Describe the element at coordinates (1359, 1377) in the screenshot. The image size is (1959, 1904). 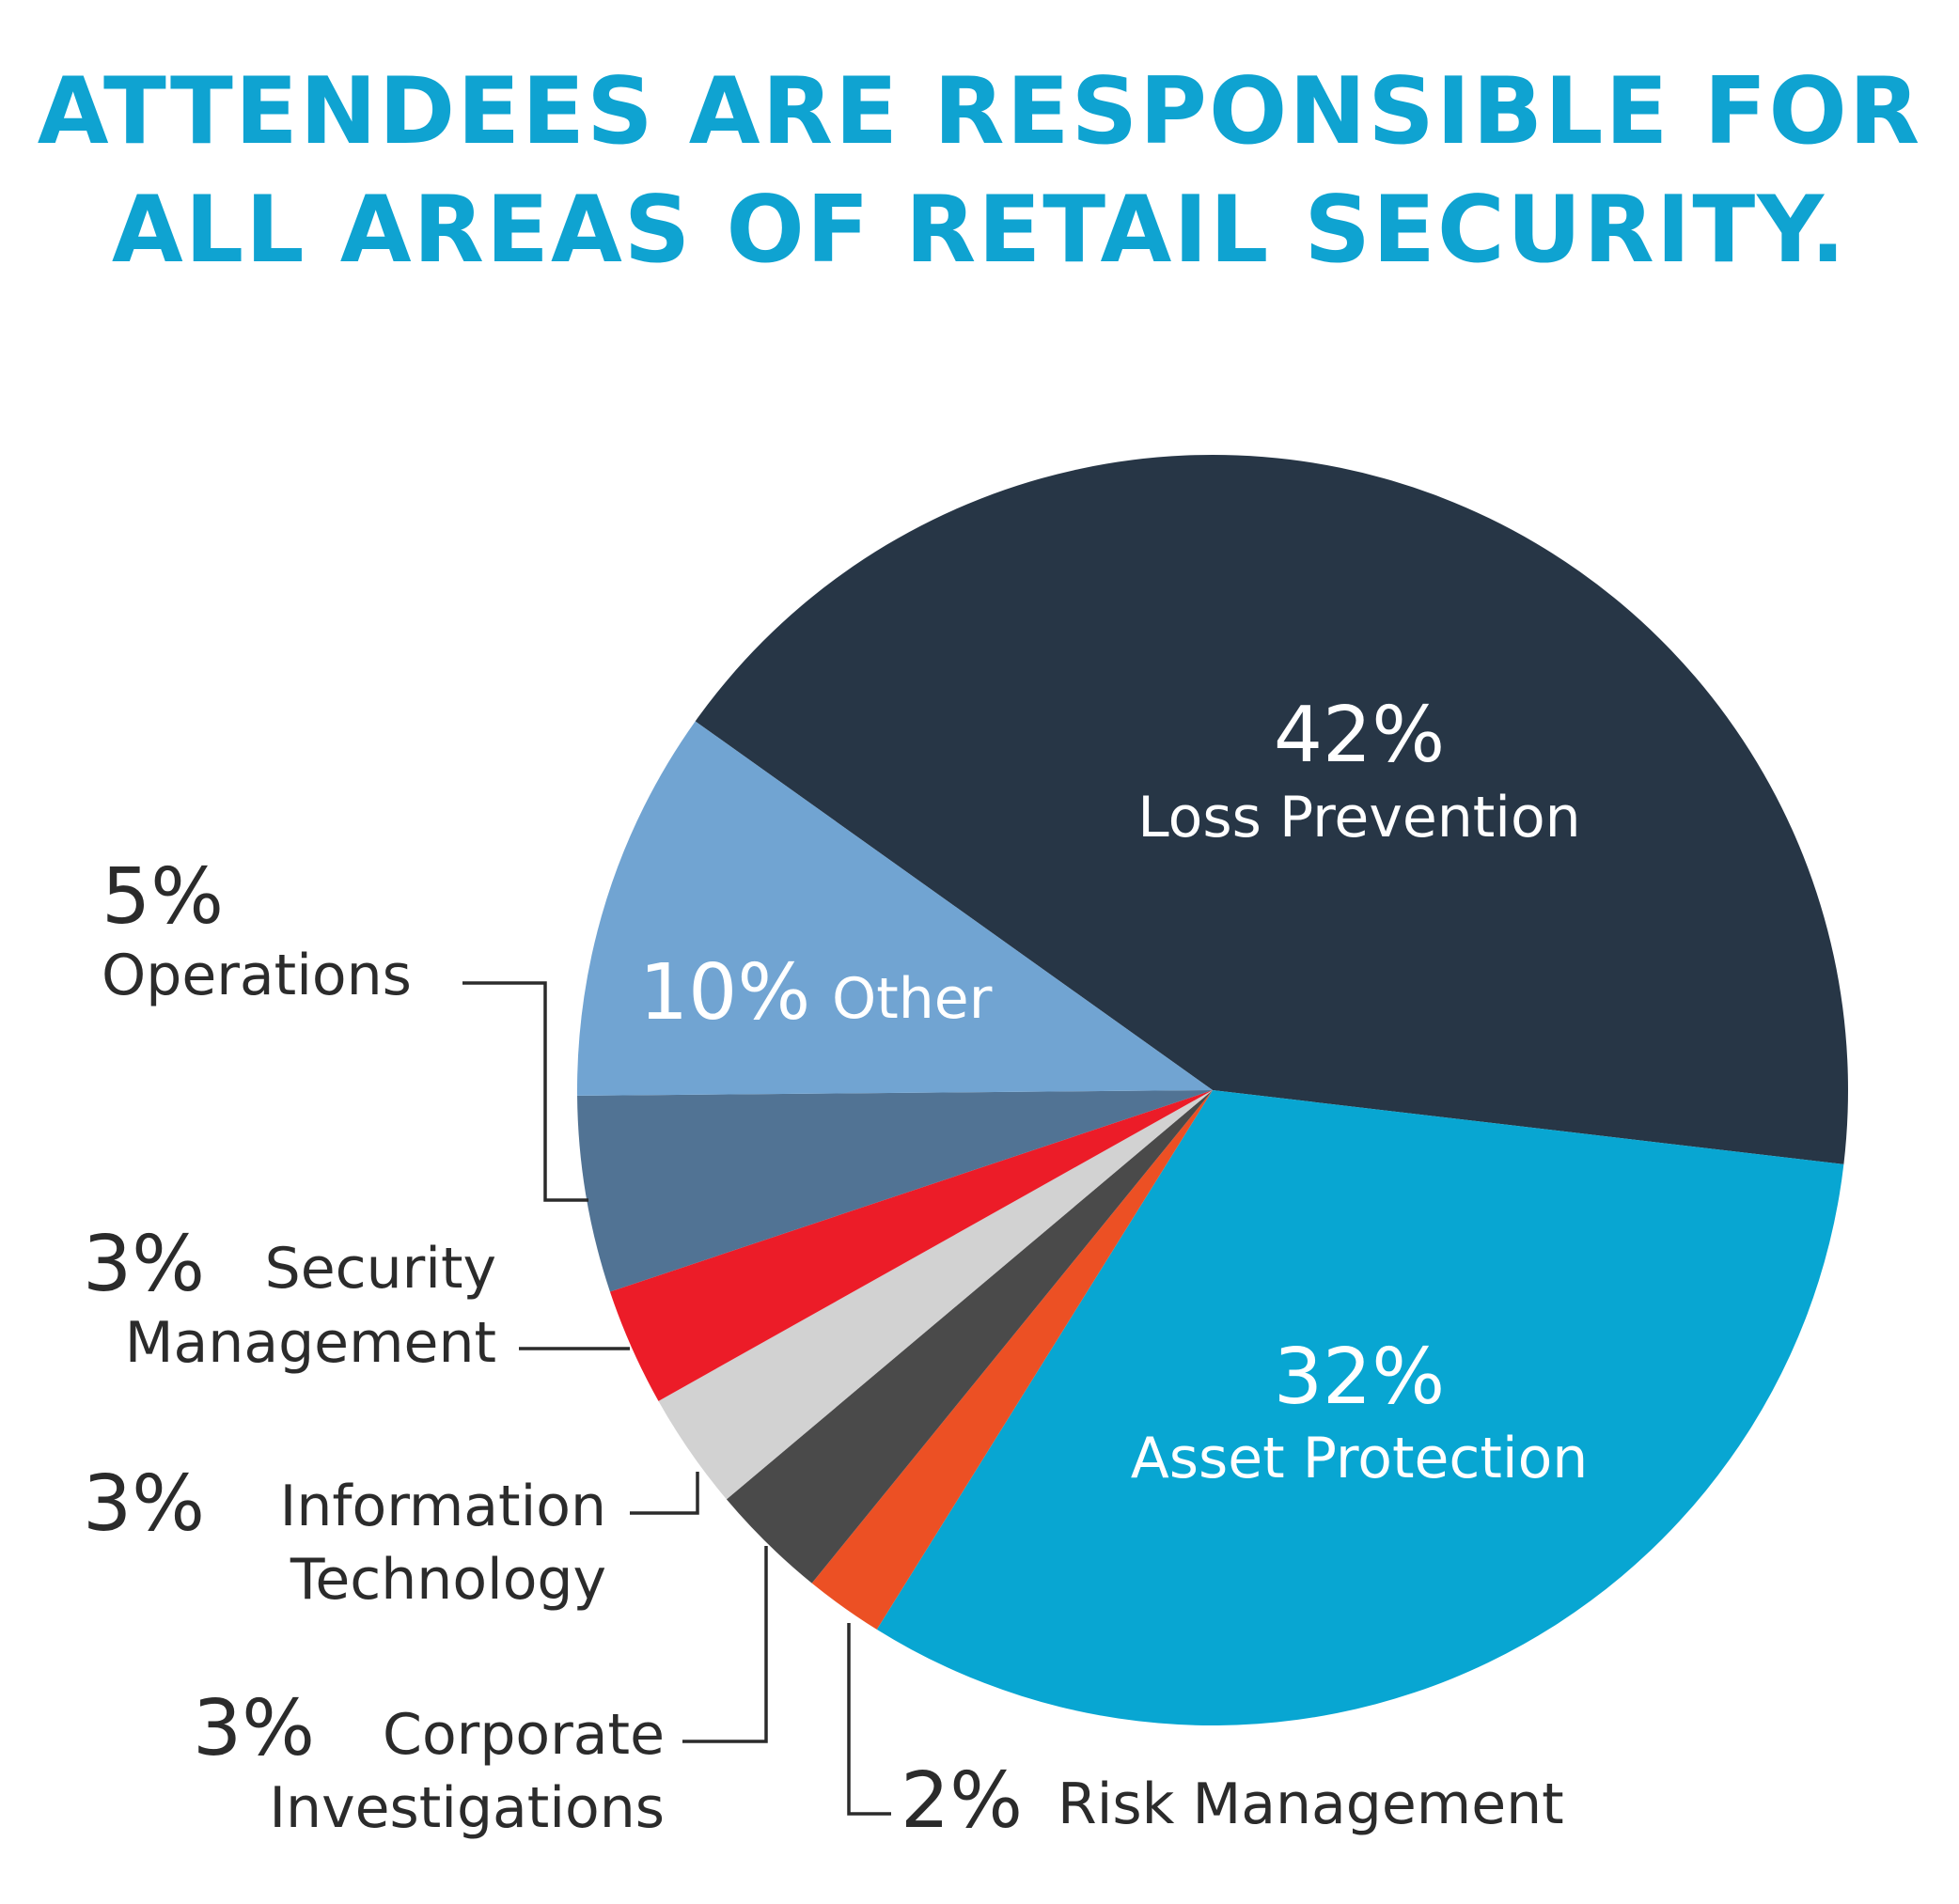
I see `label-pct-asset-protection: 32%` at that location.